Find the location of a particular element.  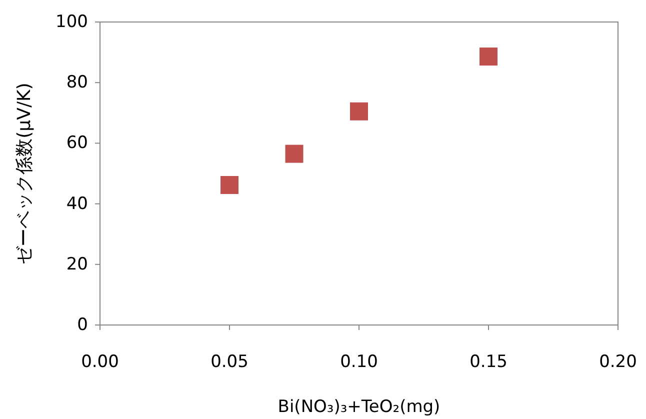

x-axis-title: Bi(NO₃)₃+TeO₂(mg) is located at coordinates (359, 407).